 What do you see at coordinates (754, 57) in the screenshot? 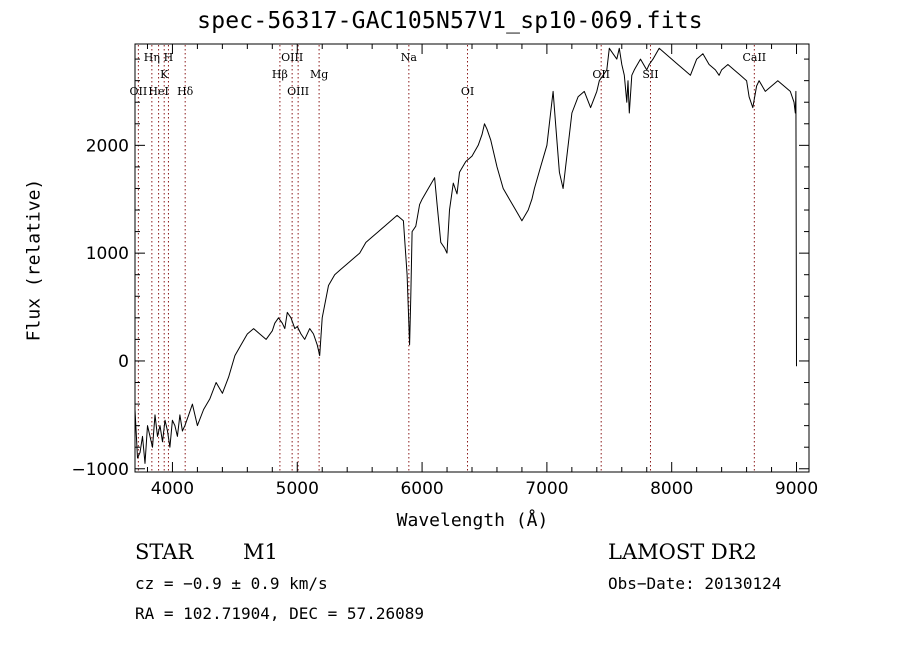
I see `line-label: CaII` at bounding box center [754, 57].